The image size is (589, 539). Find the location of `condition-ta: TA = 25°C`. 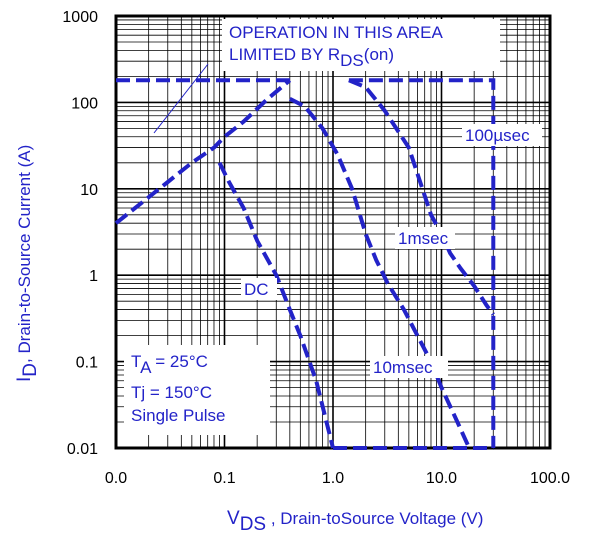

condition-ta: TA = 25°C is located at coordinates (169, 364).